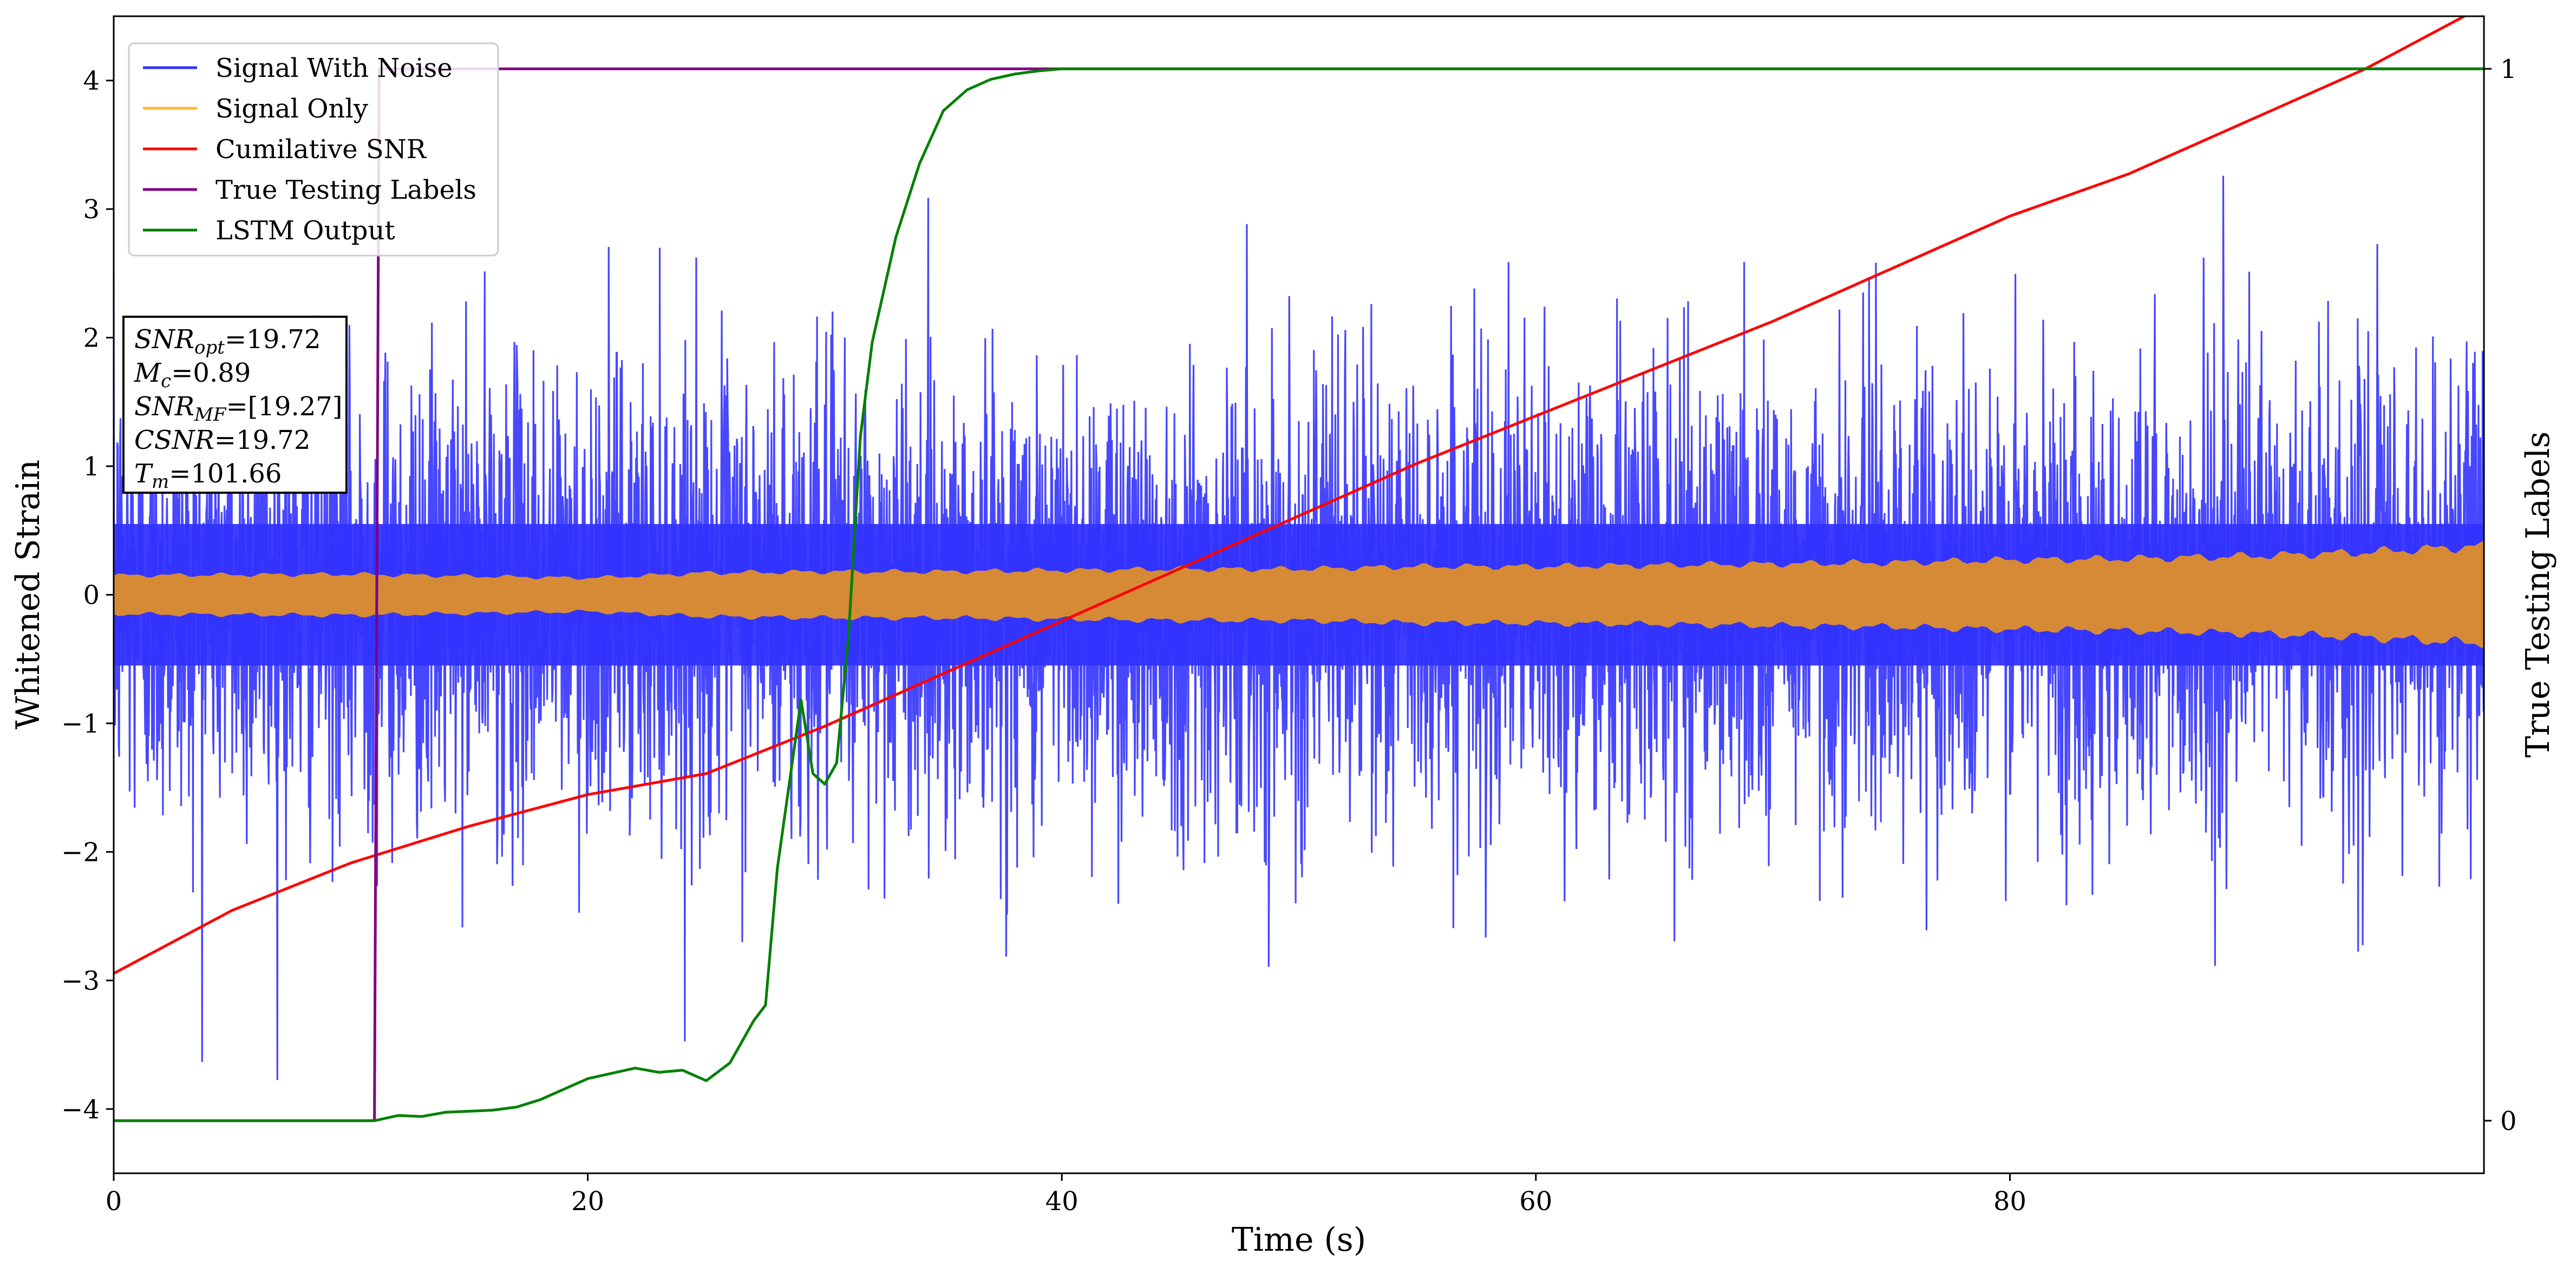 The height and width of the screenshot is (1274, 2576). Describe the element at coordinates (114, 1201) in the screenshot. I see `x-tick-label: 0` at that location.